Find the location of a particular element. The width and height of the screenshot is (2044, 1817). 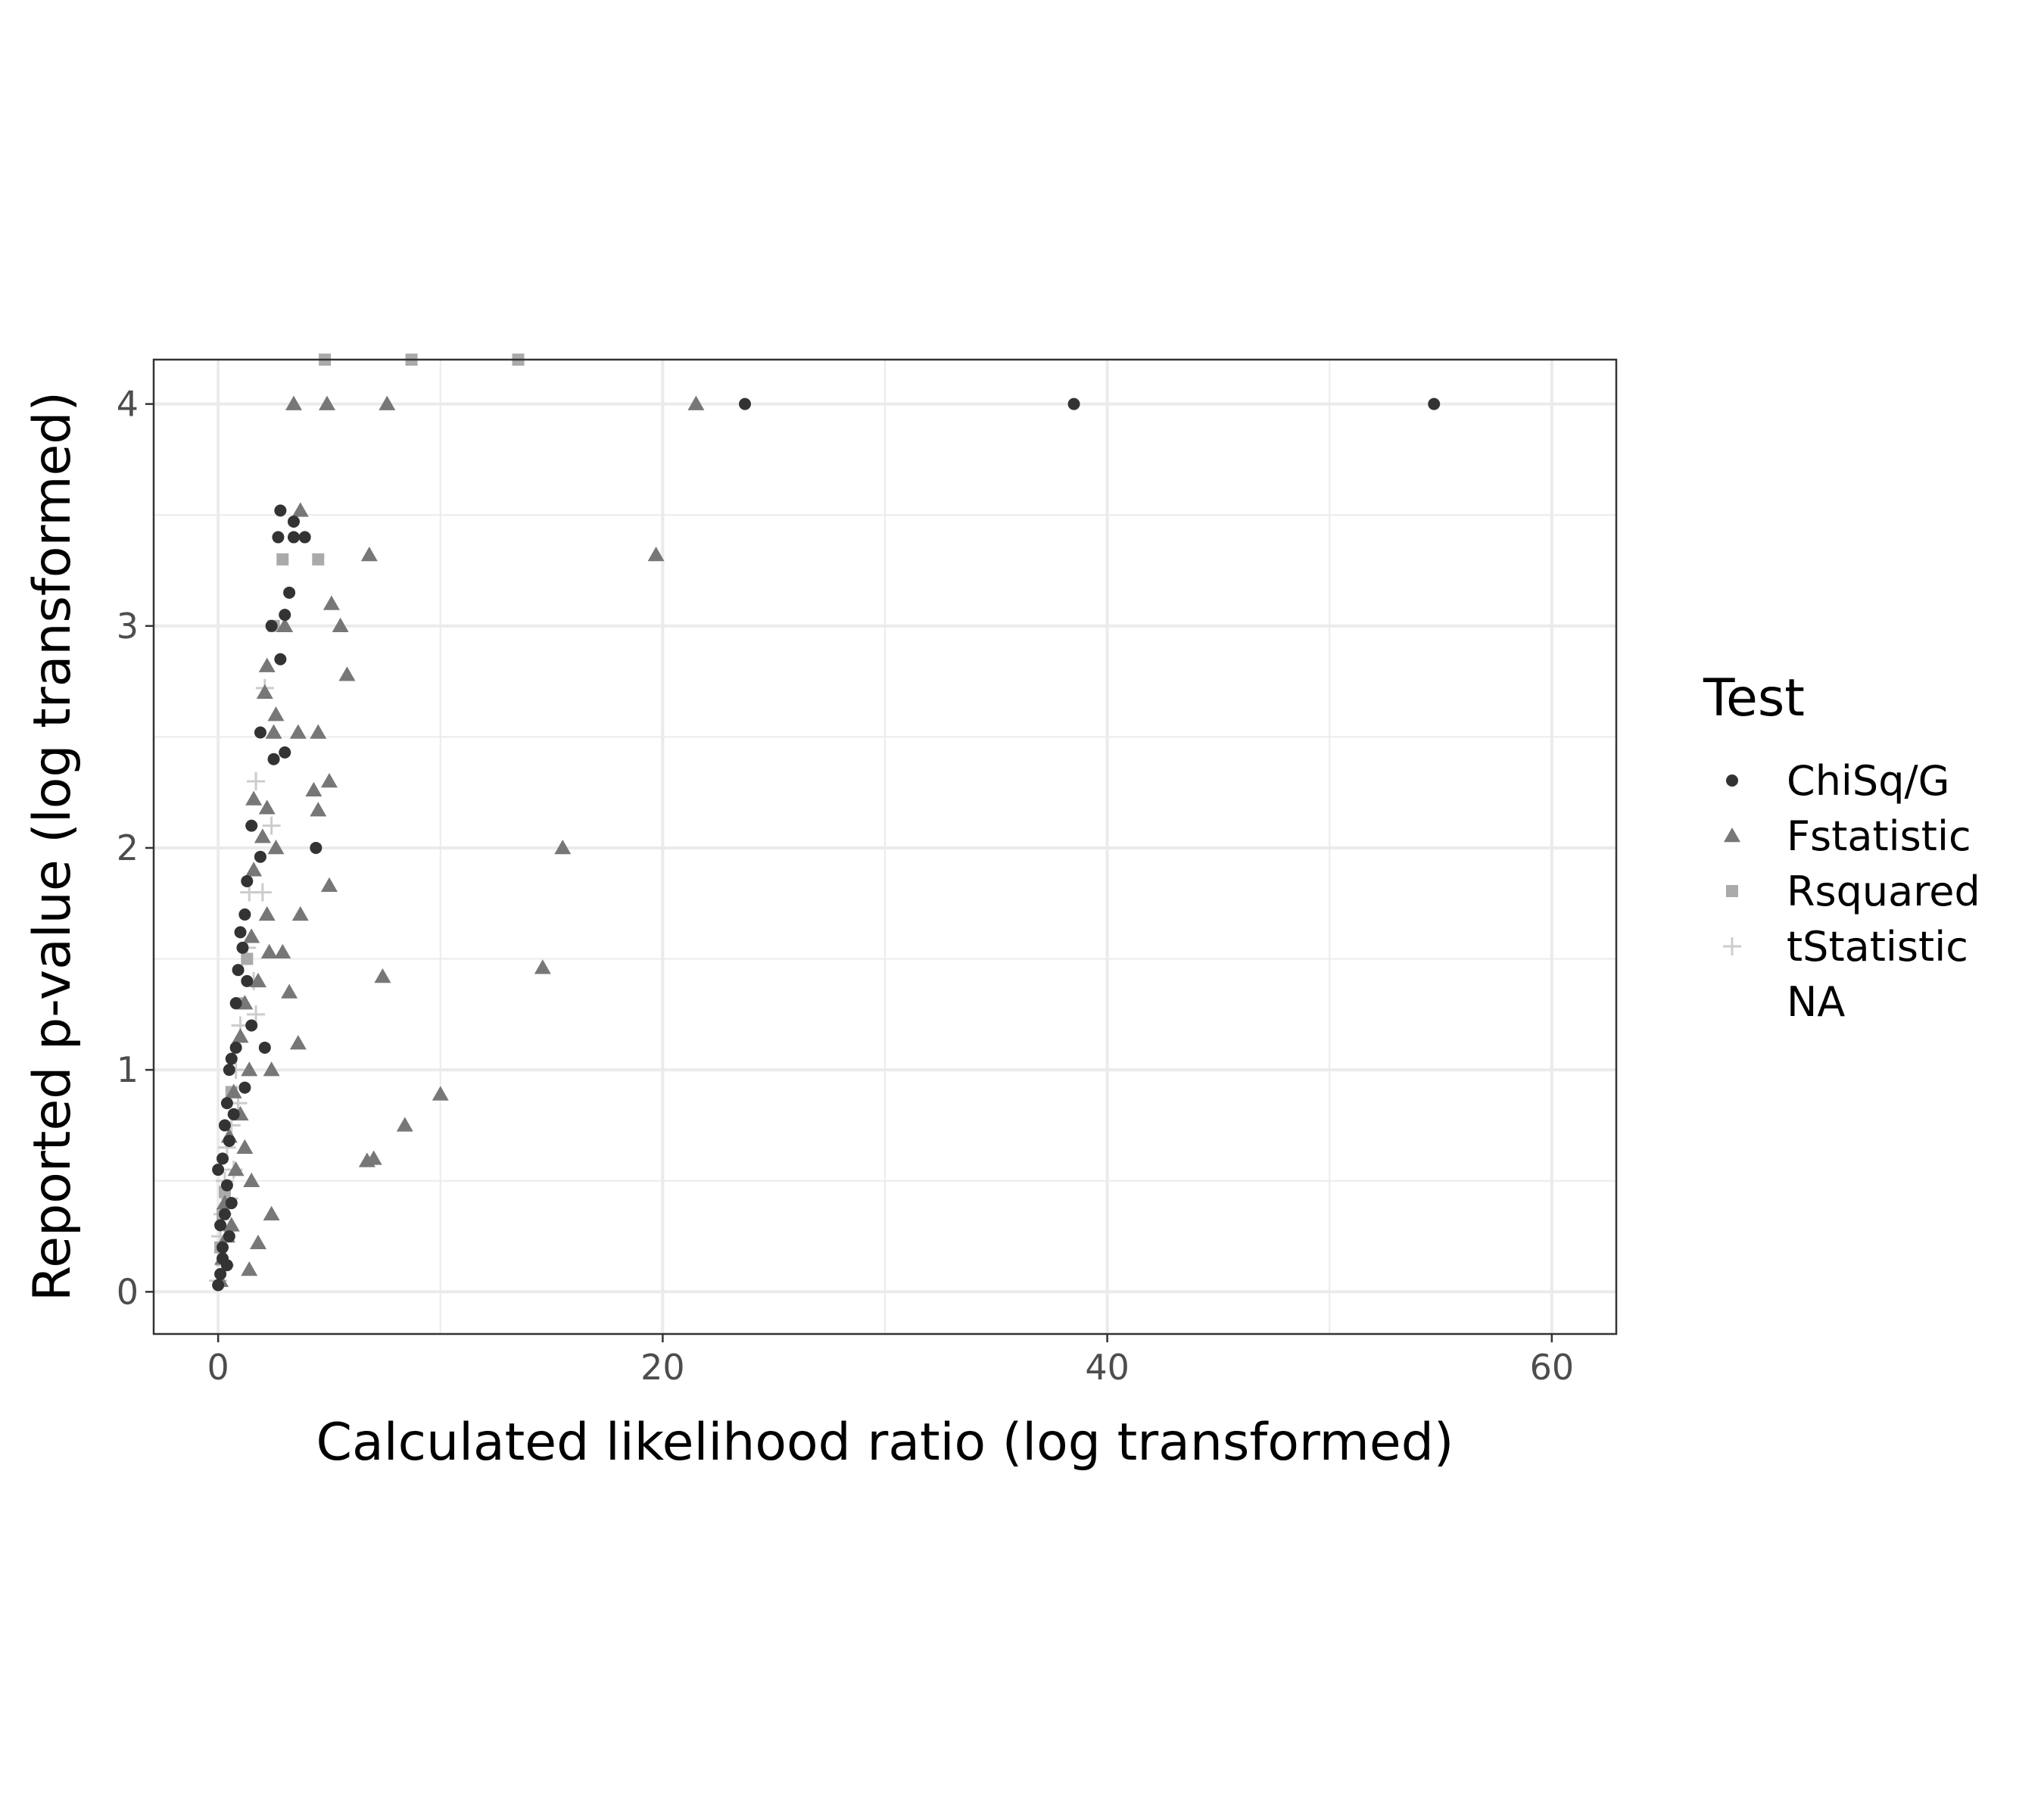

legend-entry: NA is located at coordinates (1816, 1002).